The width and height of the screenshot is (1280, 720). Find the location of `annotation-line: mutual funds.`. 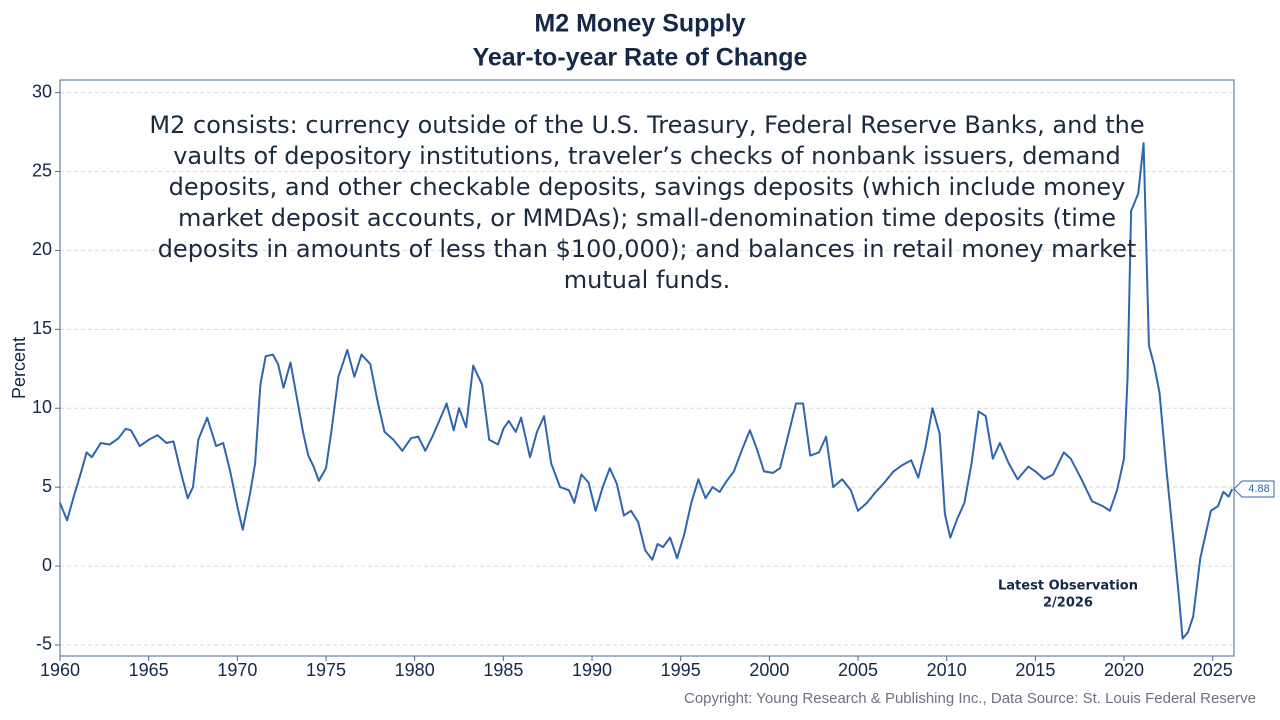

annotation-line: mutual funds. is located at coordinates (647, 280).